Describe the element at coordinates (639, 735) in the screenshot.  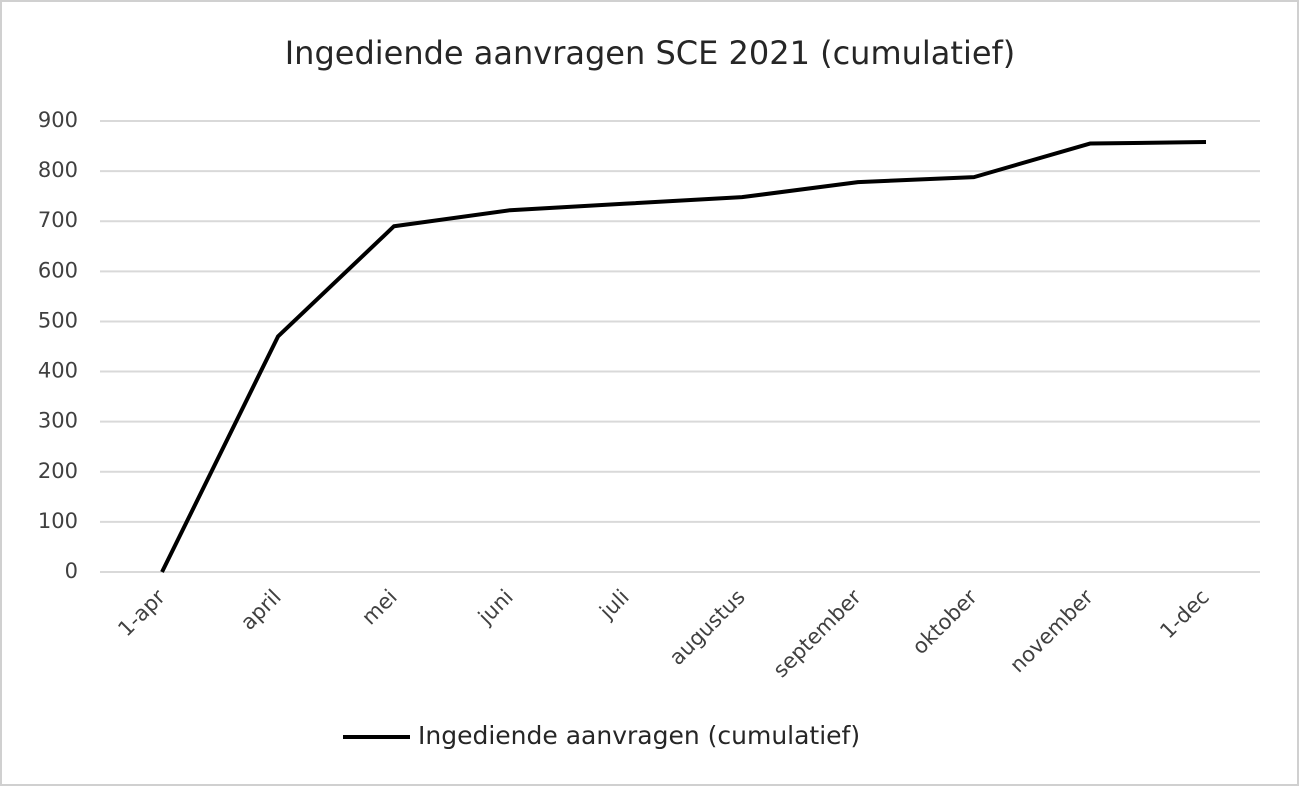
I see `legend-label: Ingediende aanvragen (cumulatief)` at that location.